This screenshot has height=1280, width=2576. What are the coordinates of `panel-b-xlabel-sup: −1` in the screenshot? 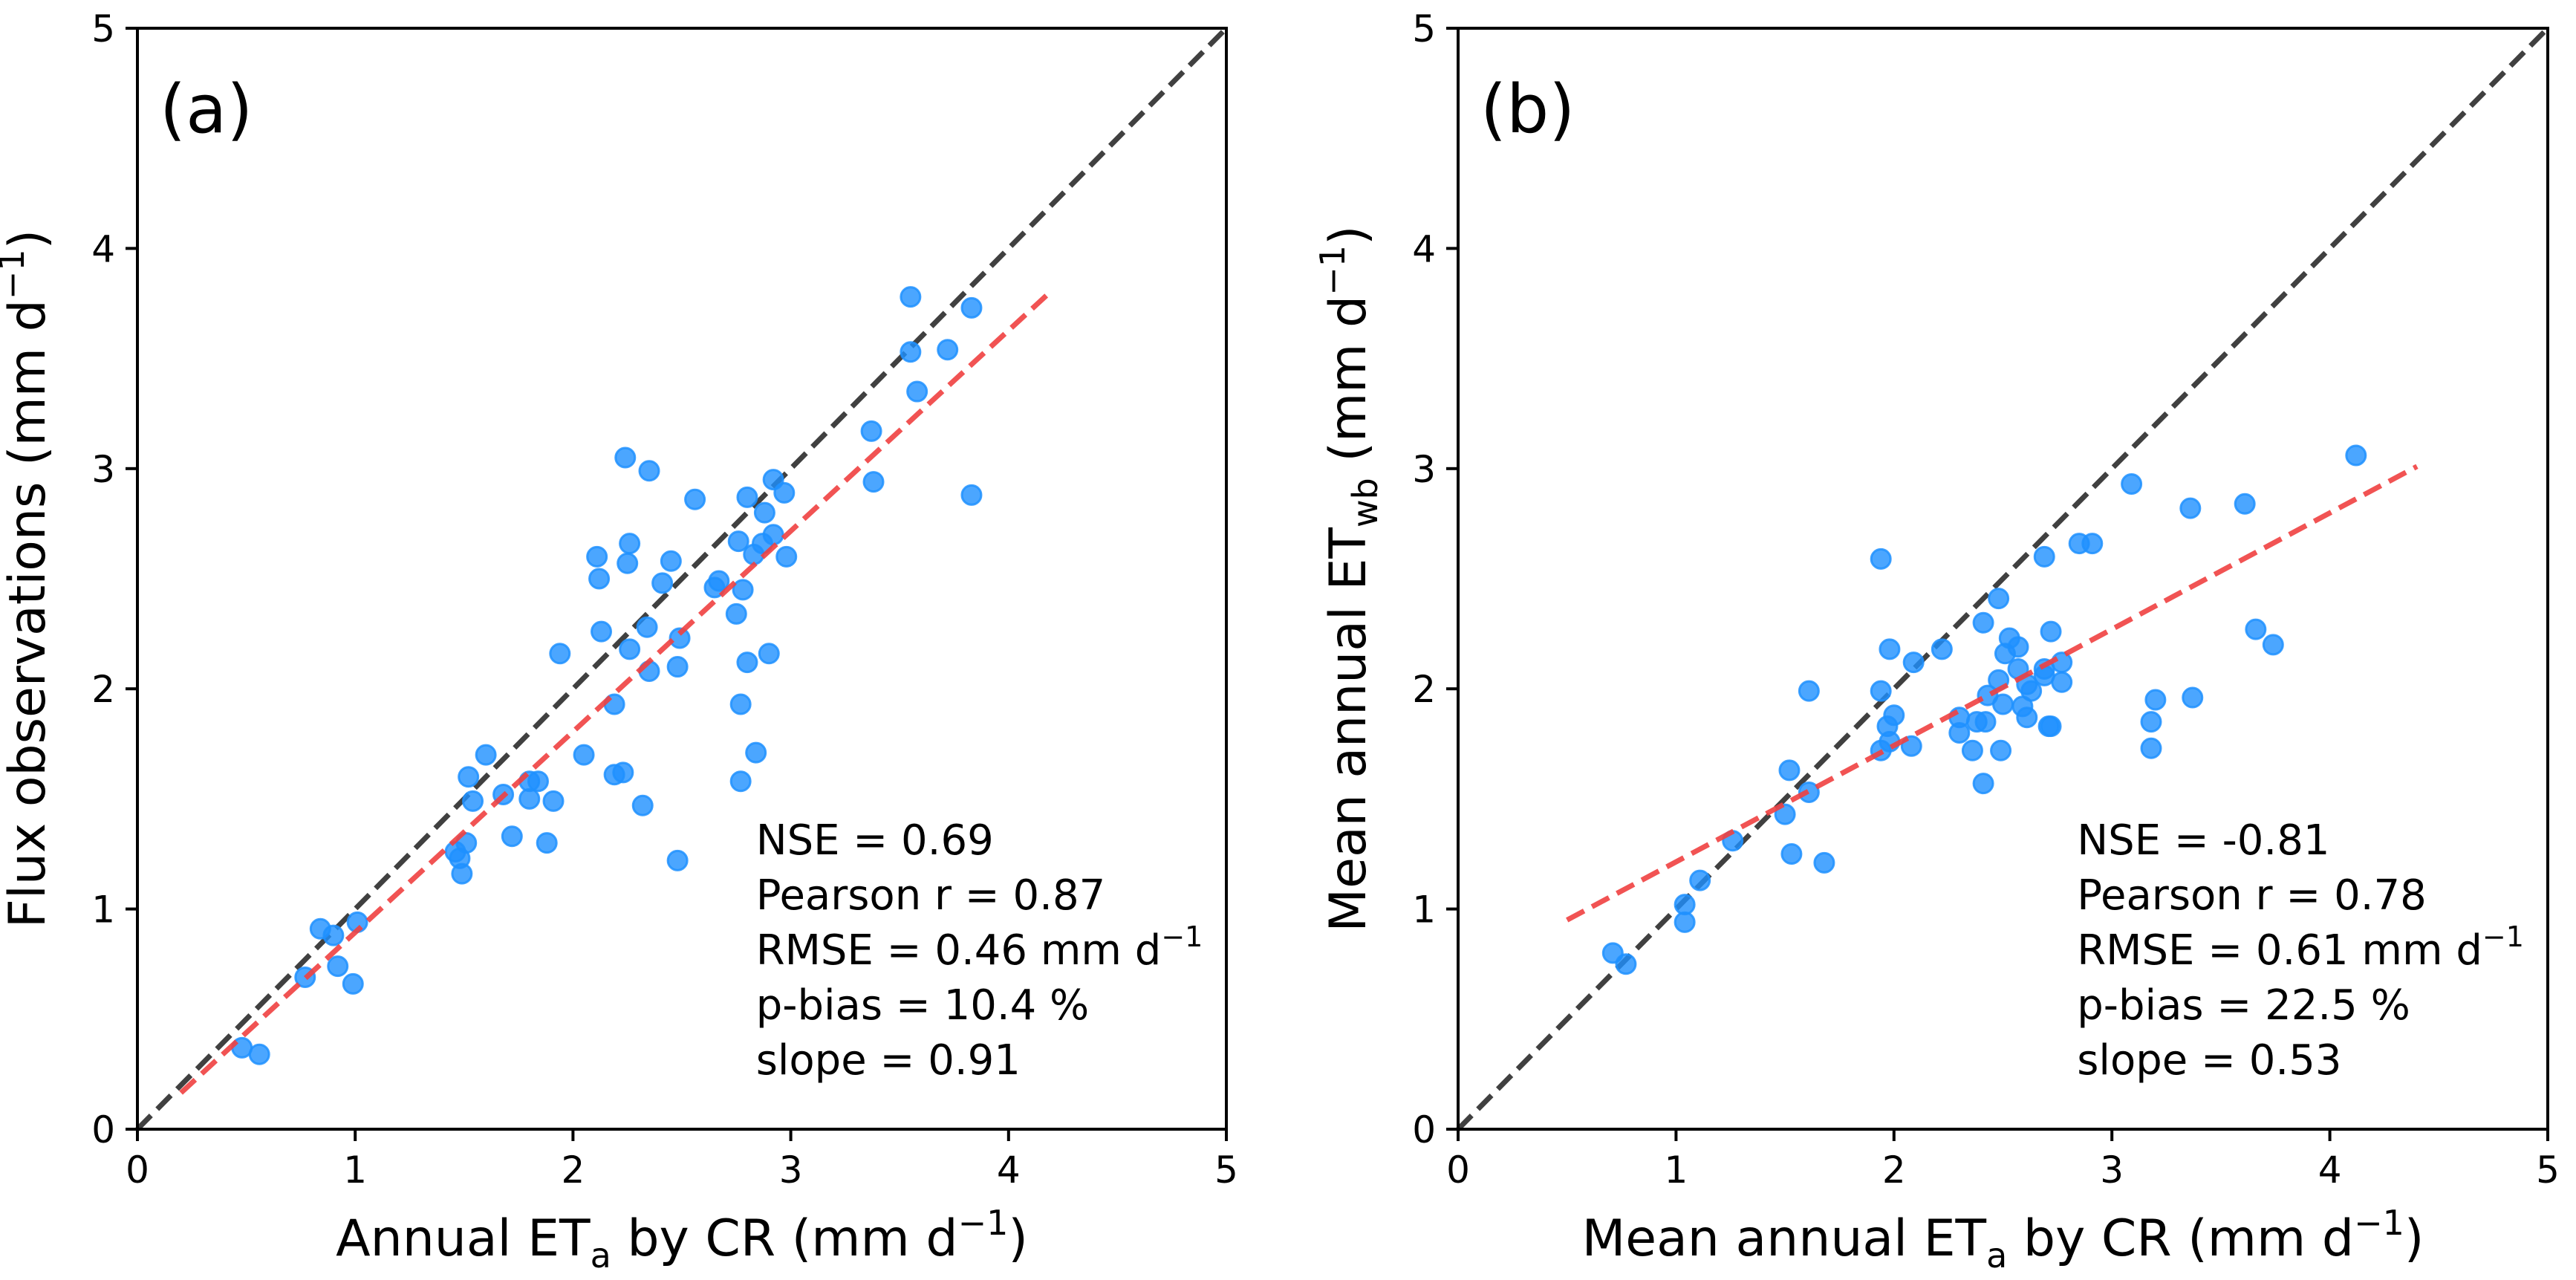 It's located at (2379, 1223).